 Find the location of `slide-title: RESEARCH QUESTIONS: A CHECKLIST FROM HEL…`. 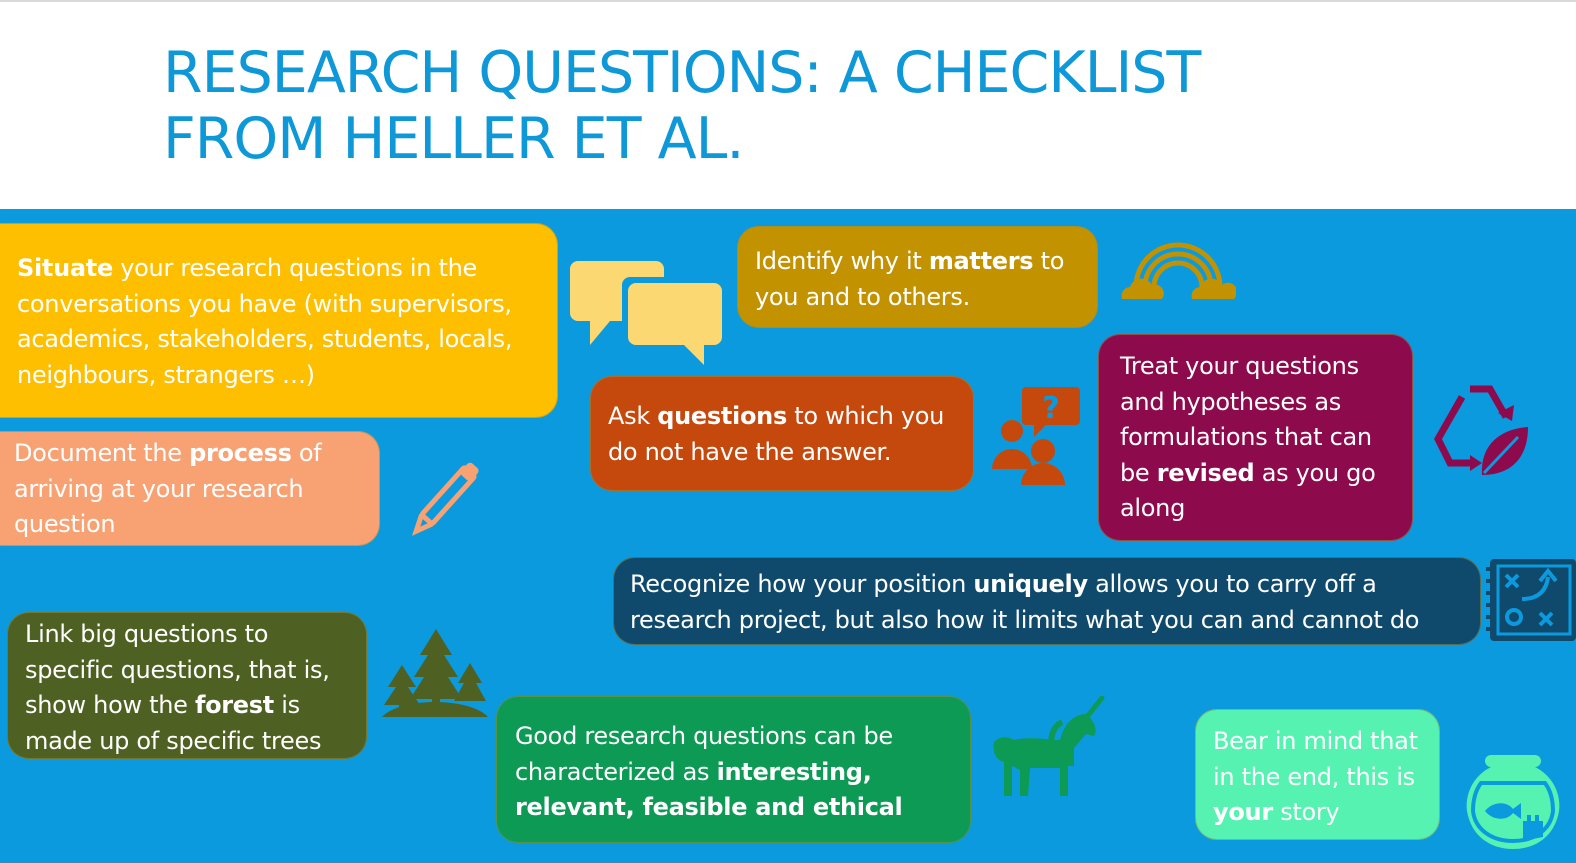

slide-title: RESEARCH QUESTIONS: A CHECKLIST FROM HEL… is located at coordinates (763, 106).